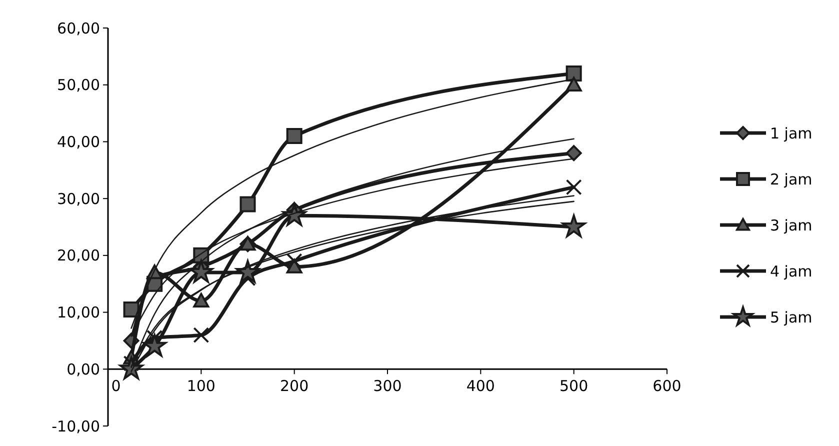 The image size is (839, 446). What do you see at coordinates (78, 85) in the screenshot?
I see `y-tick-label: 50,00` at bounding box center [78, 85].